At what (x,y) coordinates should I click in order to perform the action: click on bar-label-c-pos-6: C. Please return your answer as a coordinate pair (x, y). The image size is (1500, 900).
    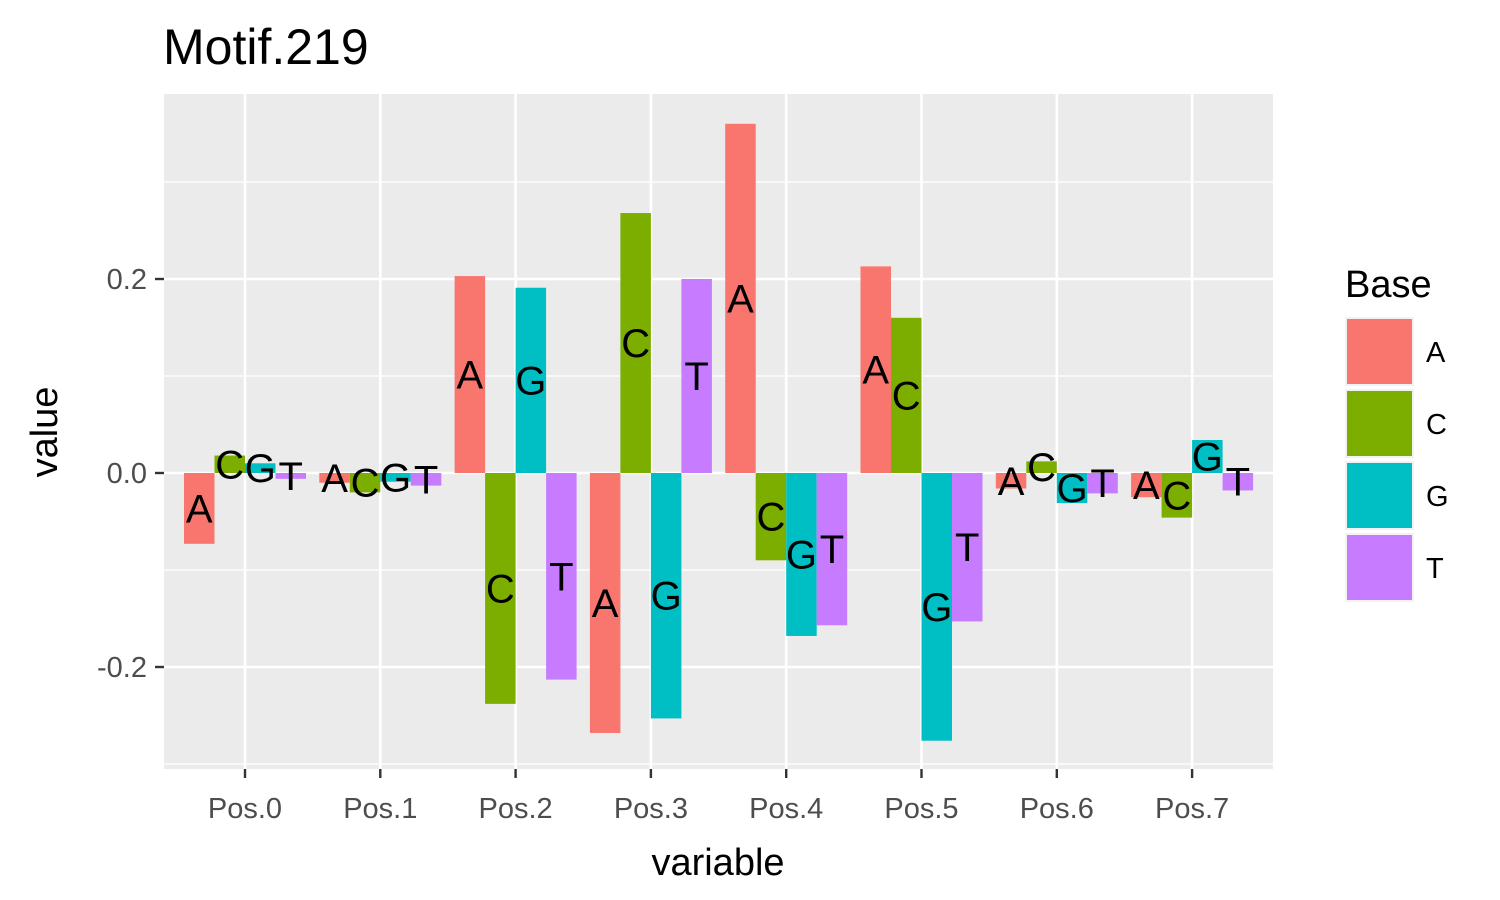
    Looking at the image, I should click on (1041, 468).